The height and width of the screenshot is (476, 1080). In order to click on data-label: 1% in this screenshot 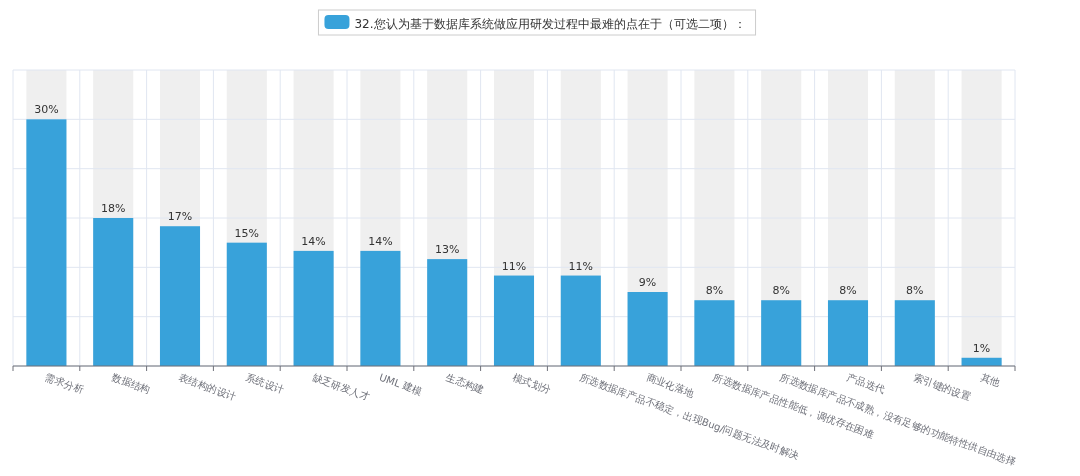, I will do `click(981, 348)`.